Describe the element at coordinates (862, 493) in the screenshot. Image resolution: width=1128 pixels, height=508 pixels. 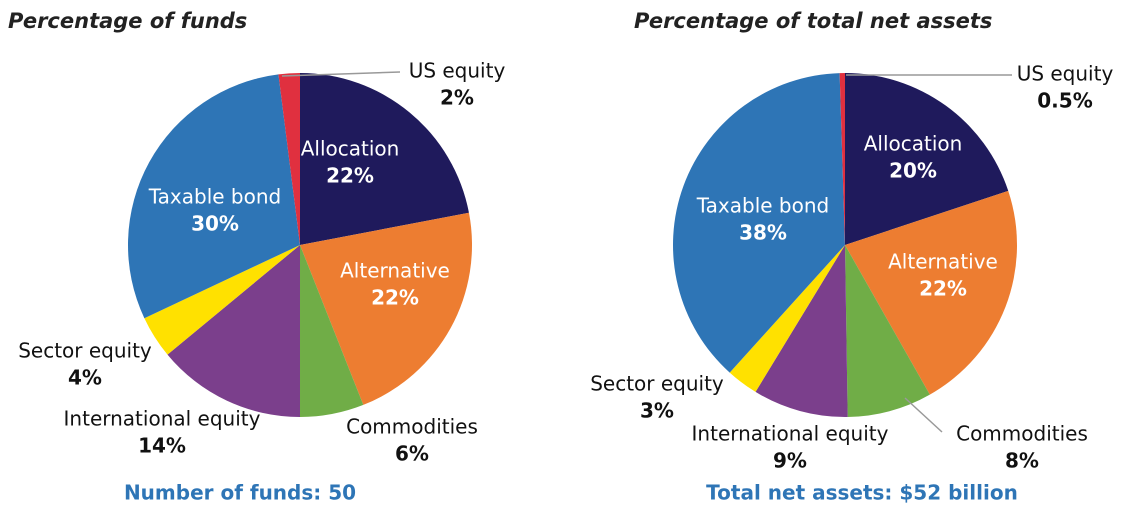
I see `caption: Total net assets: $52 billion` at that location.